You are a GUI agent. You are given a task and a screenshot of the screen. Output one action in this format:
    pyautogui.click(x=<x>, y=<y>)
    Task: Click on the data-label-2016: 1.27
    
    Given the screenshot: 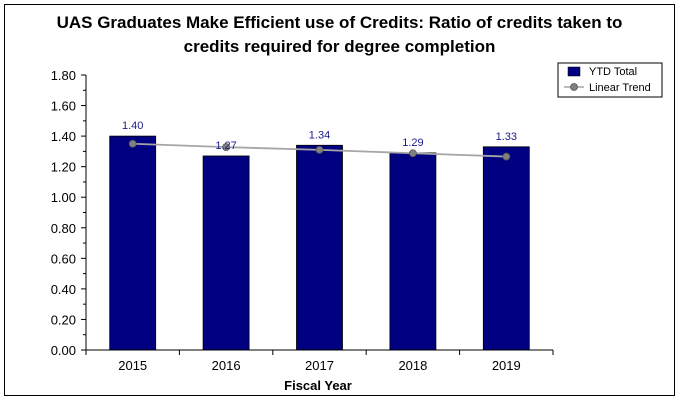 What is the action you would take?
    pyautogui.click(x=225, y=146)
    